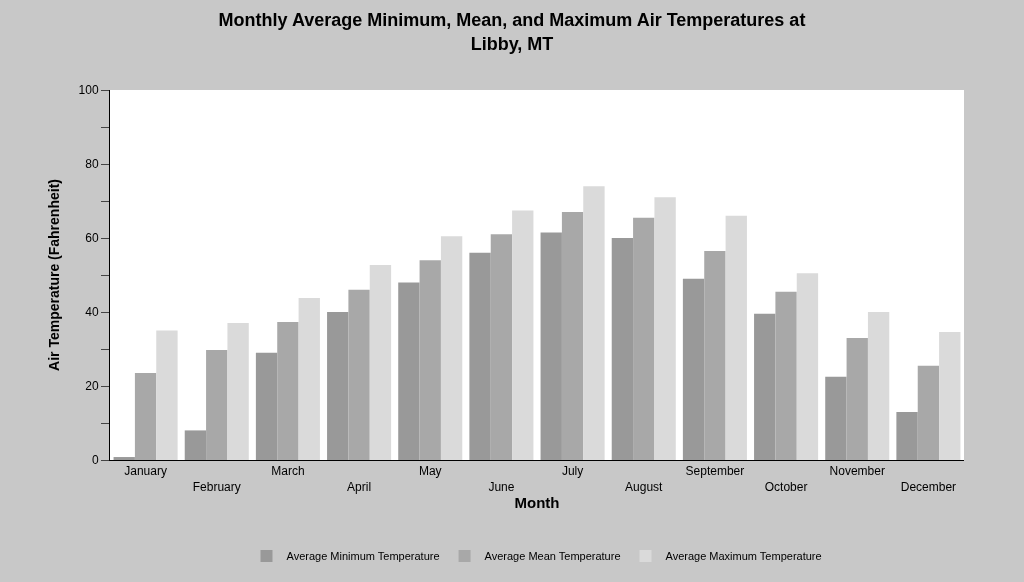 The height and width of the screenshot is (582, 1024). What do you see at coordinates (92, 386) in the screenshot?
I see `y-tick-label: 20` at bounding box center [92, 386].